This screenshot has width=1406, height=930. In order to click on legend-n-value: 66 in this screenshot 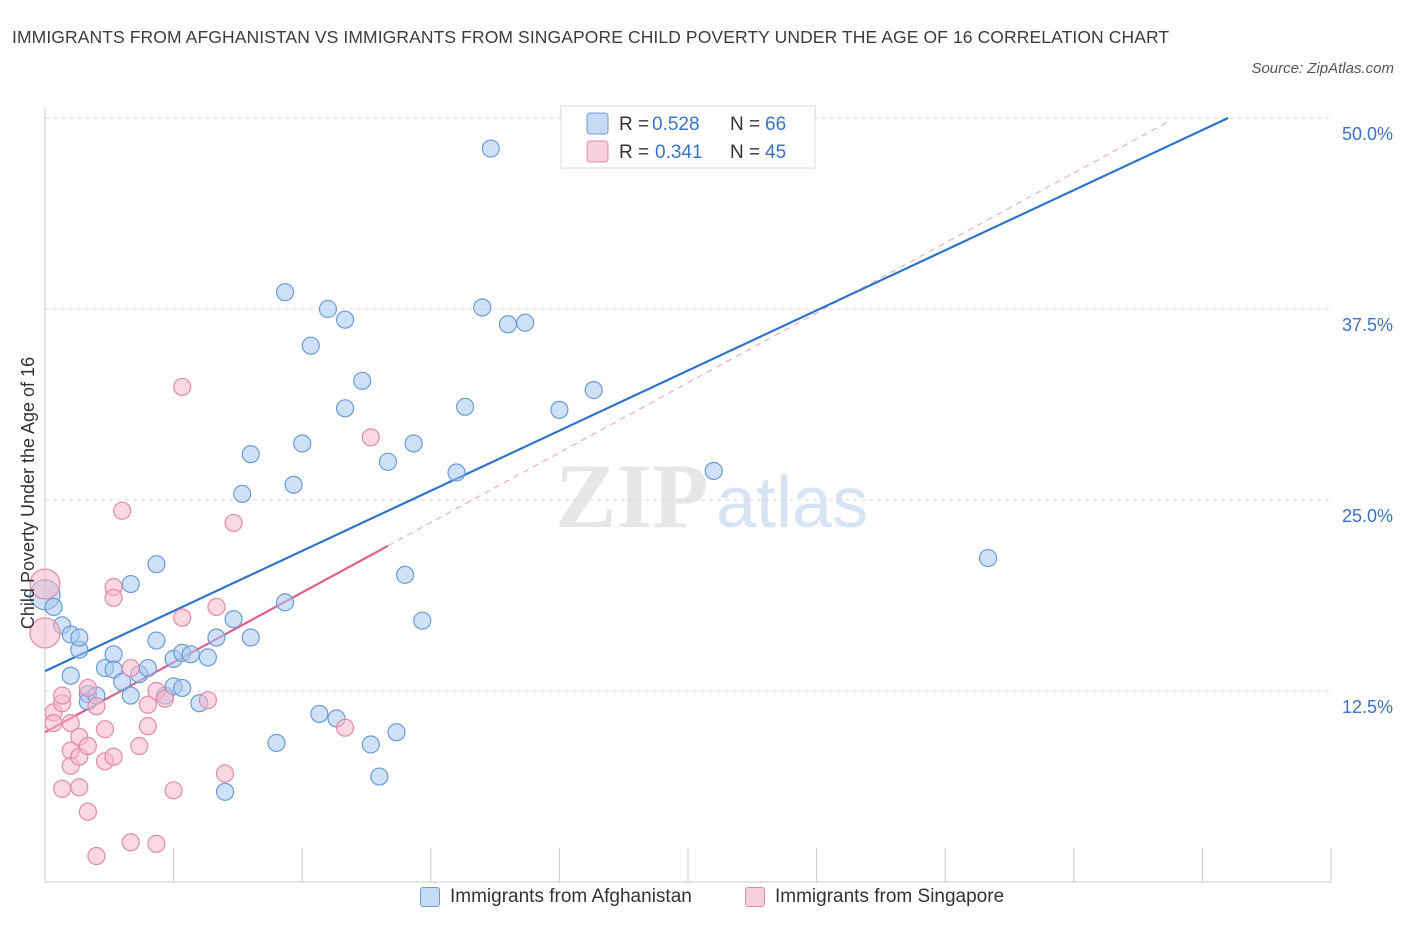, I will do `click(775, 124)`.